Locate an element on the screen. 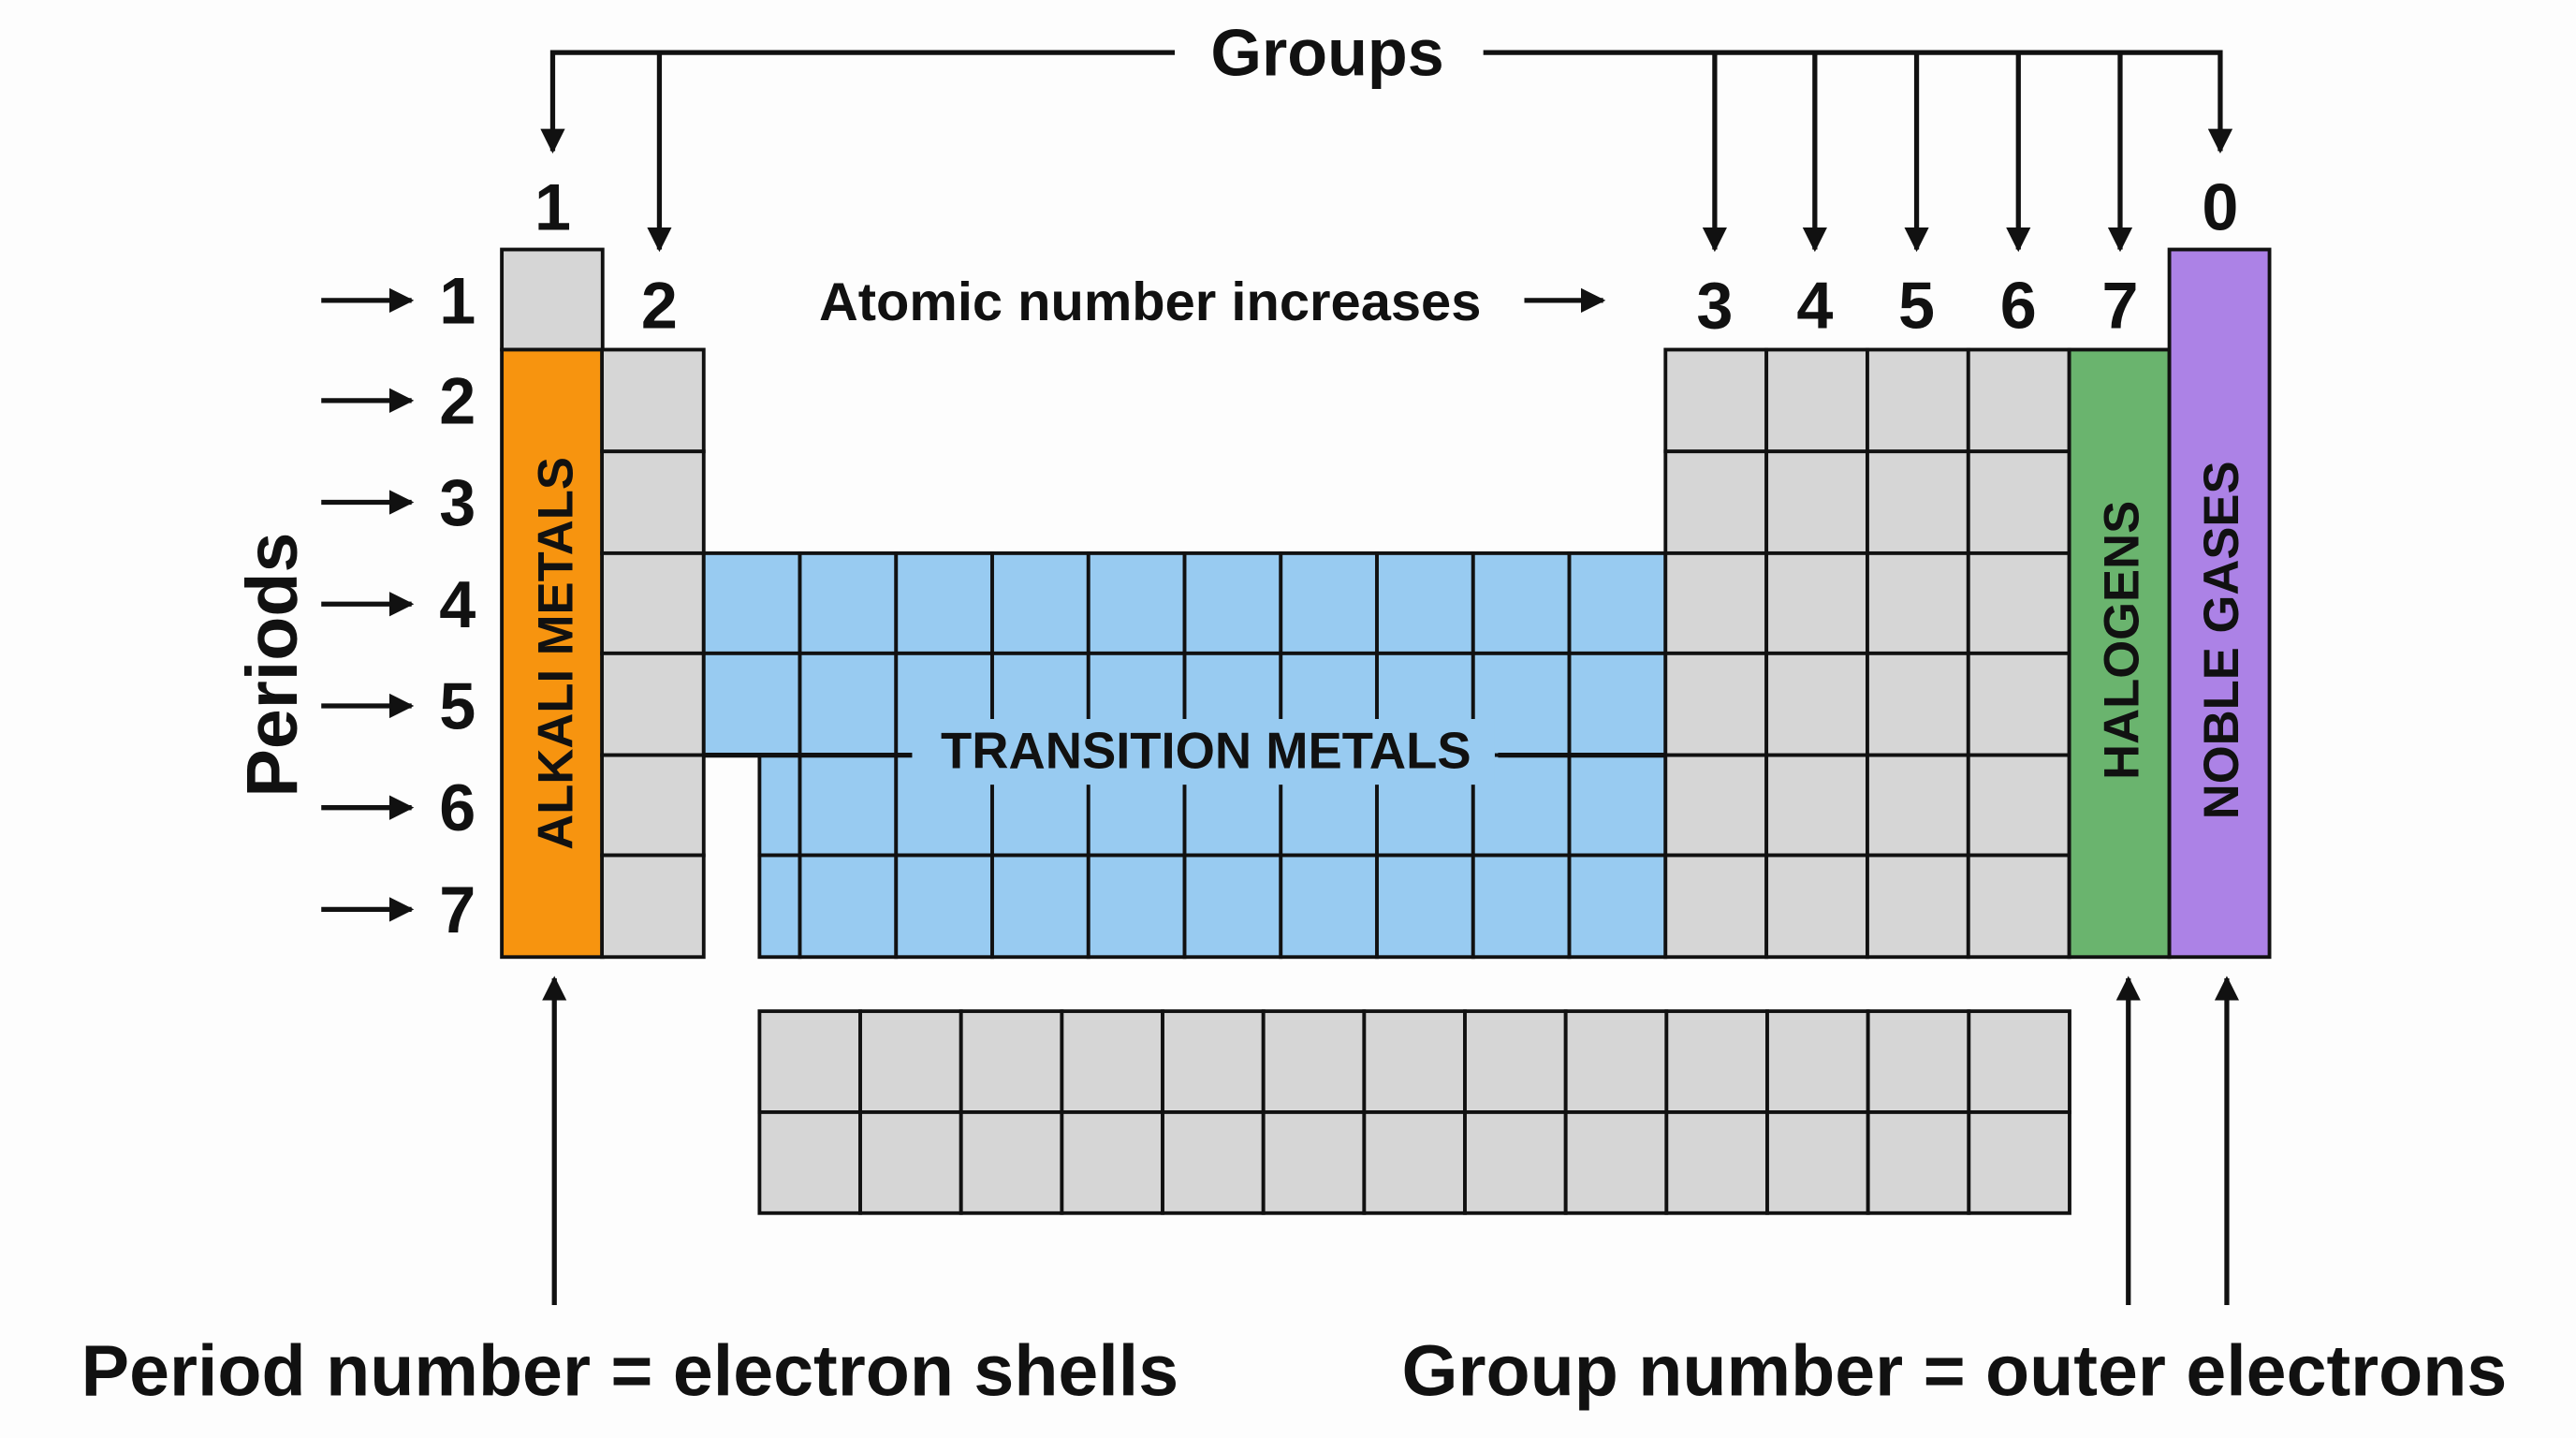  noble-gases-block is located at coordinates (2219, 603).